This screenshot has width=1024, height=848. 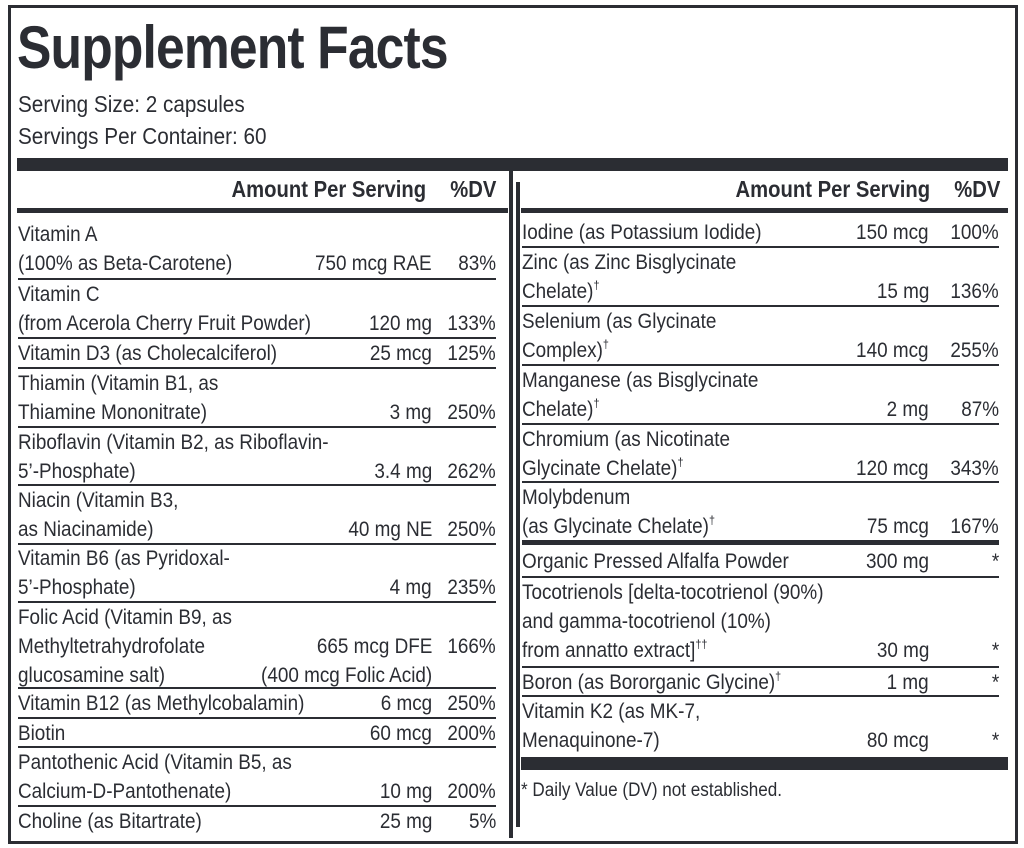 I want to click on nutrient-name-line: Organic Pressed Alfalfa Powder, so click(x=655, y=561).